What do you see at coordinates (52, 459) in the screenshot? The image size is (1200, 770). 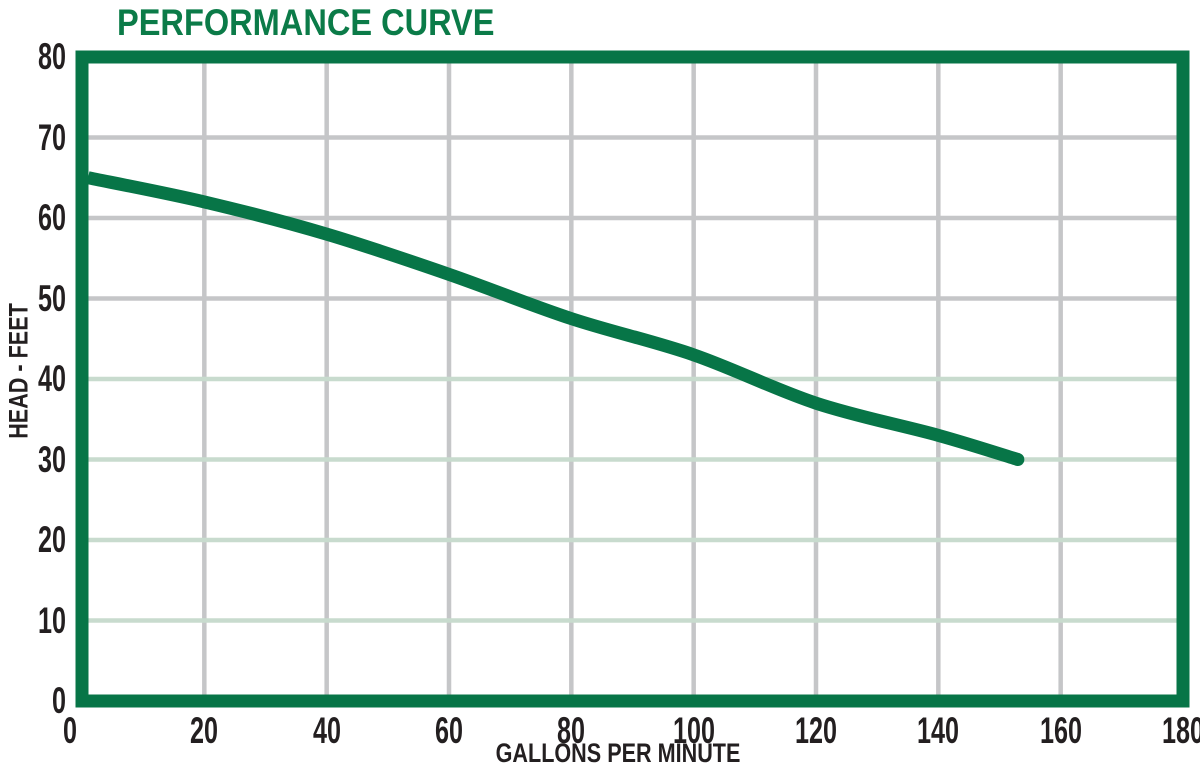 I see `y-tick-label: 30` at bounding box center [52, 459].